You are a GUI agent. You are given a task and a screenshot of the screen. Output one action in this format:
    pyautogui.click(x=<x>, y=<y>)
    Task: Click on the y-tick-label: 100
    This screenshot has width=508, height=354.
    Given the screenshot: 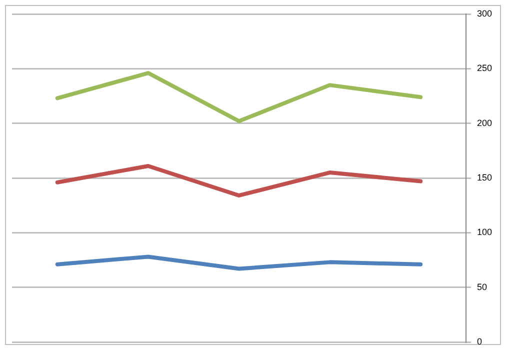 What is the action you would take?
    pyautogui.click(x=484, y=232)
    